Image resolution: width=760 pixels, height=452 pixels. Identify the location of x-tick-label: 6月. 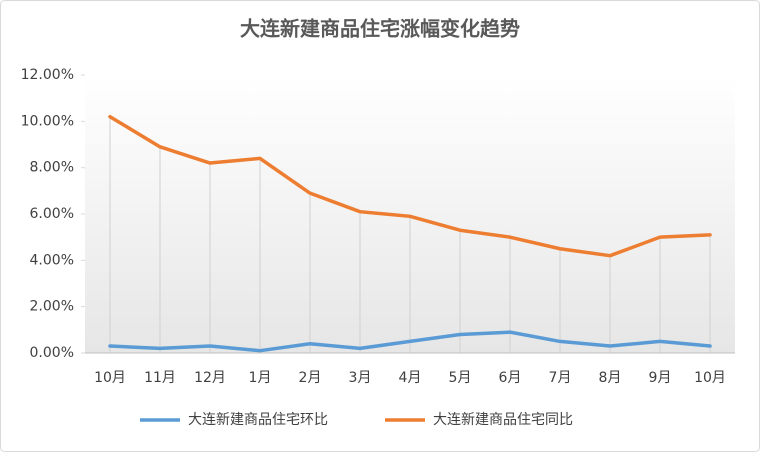
(510, 378).